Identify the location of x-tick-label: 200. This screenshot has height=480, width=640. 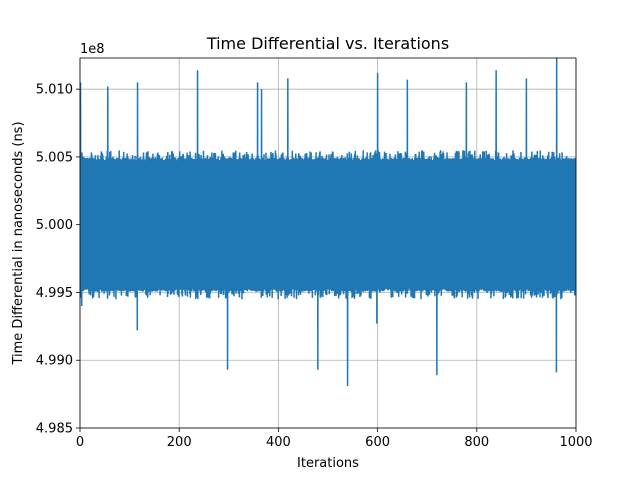
(179, 442).